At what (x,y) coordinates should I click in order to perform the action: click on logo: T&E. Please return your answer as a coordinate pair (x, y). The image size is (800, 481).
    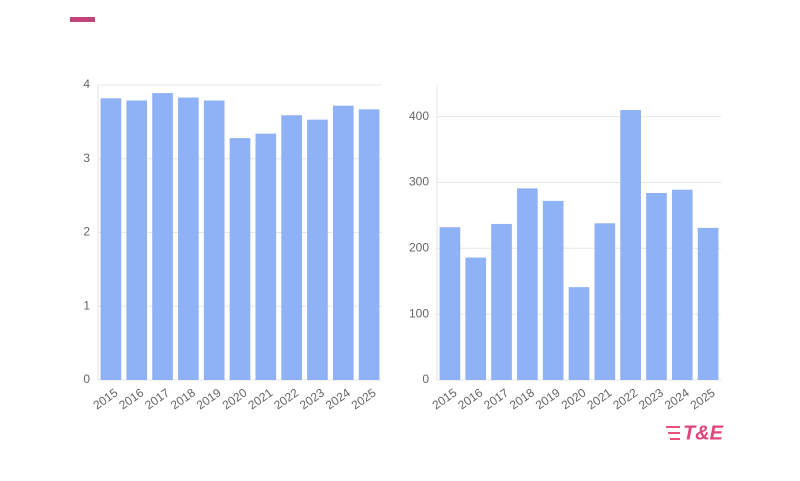
    Looking at the image, I should click on (695, 433).